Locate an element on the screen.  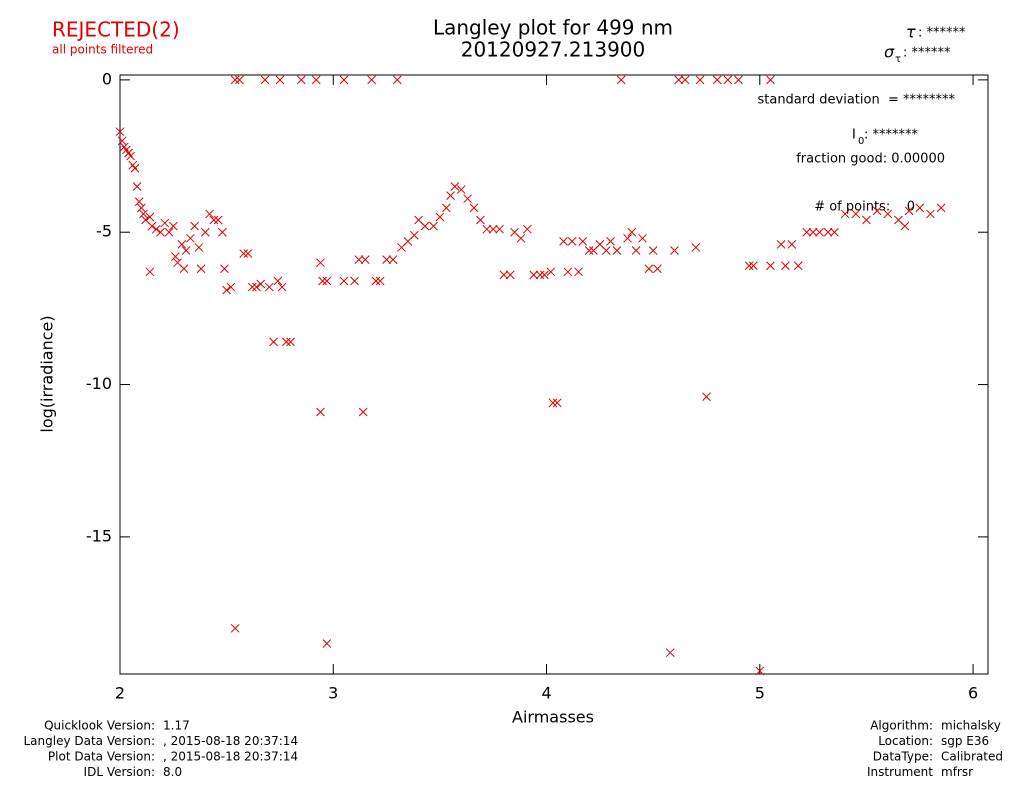
footer-label: Location: is located at coordinates (905, 741).